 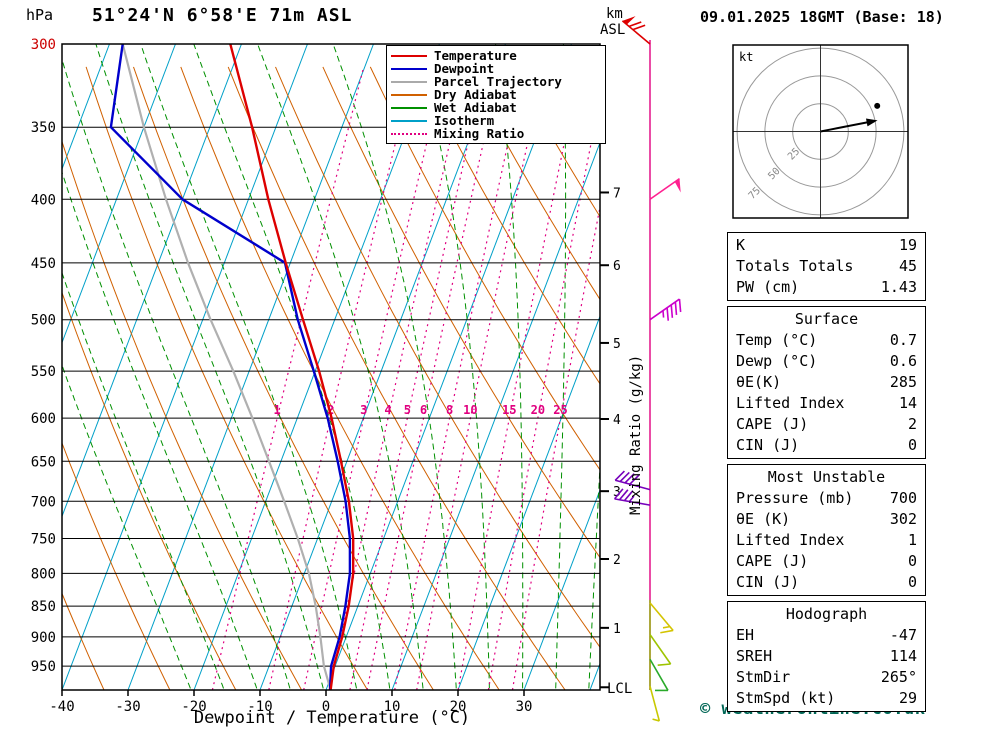 I want to click on stat-label: StmDir, so click(x=763, y=677).